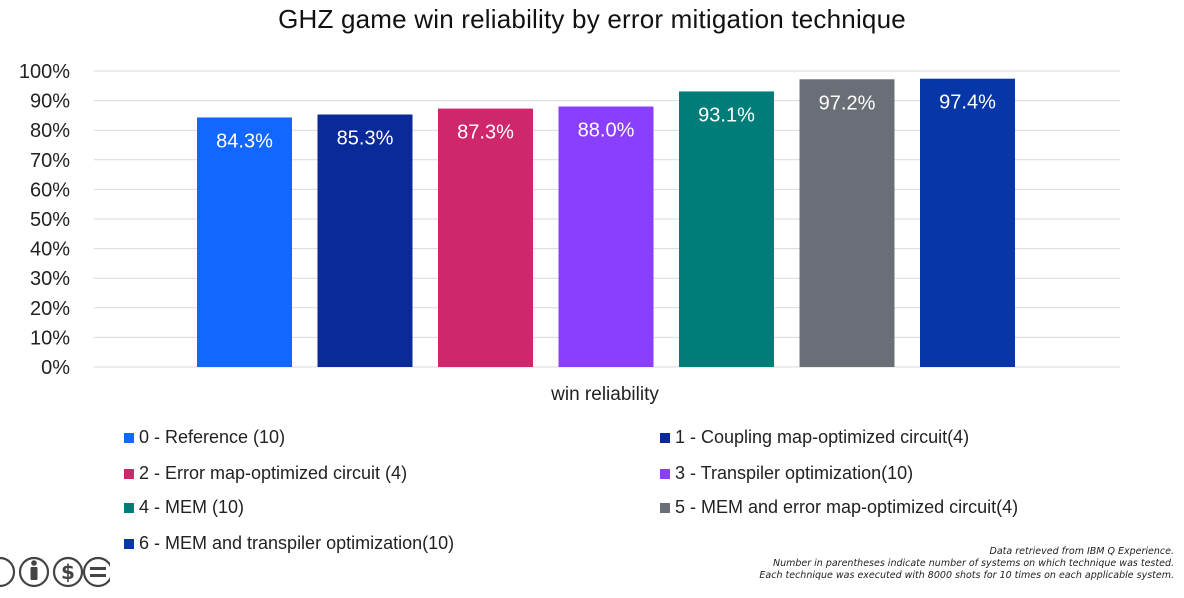 The image size is (1184, 598). Describe the element at coordinates (212, 437) in the screenshot. I see `legend-label: 0 - Reference (10)` at that location.